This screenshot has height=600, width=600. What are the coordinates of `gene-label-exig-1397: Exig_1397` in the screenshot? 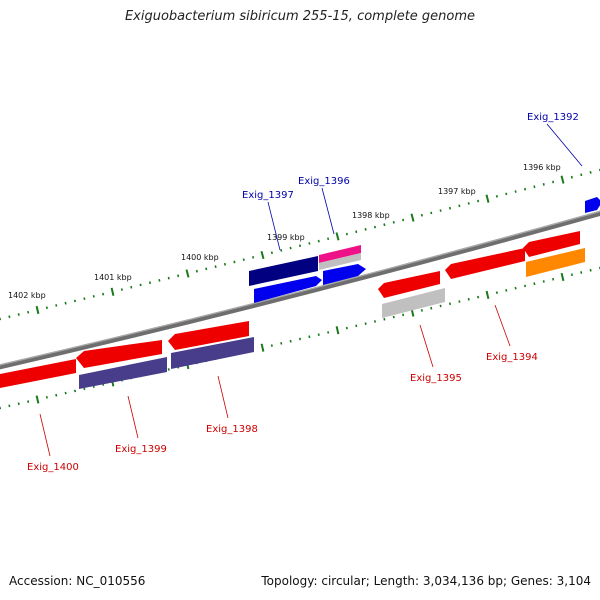 It's located at (268, 195).